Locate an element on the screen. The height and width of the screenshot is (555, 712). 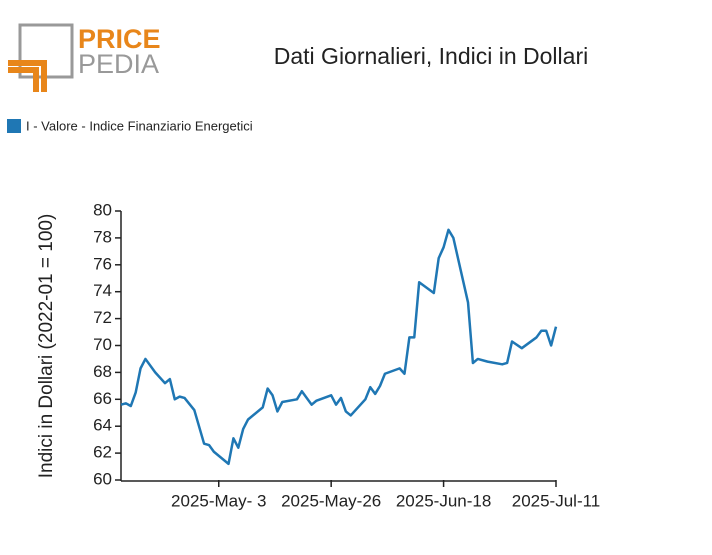
y-tick-label: 68 is located at coordinates (102, 371).